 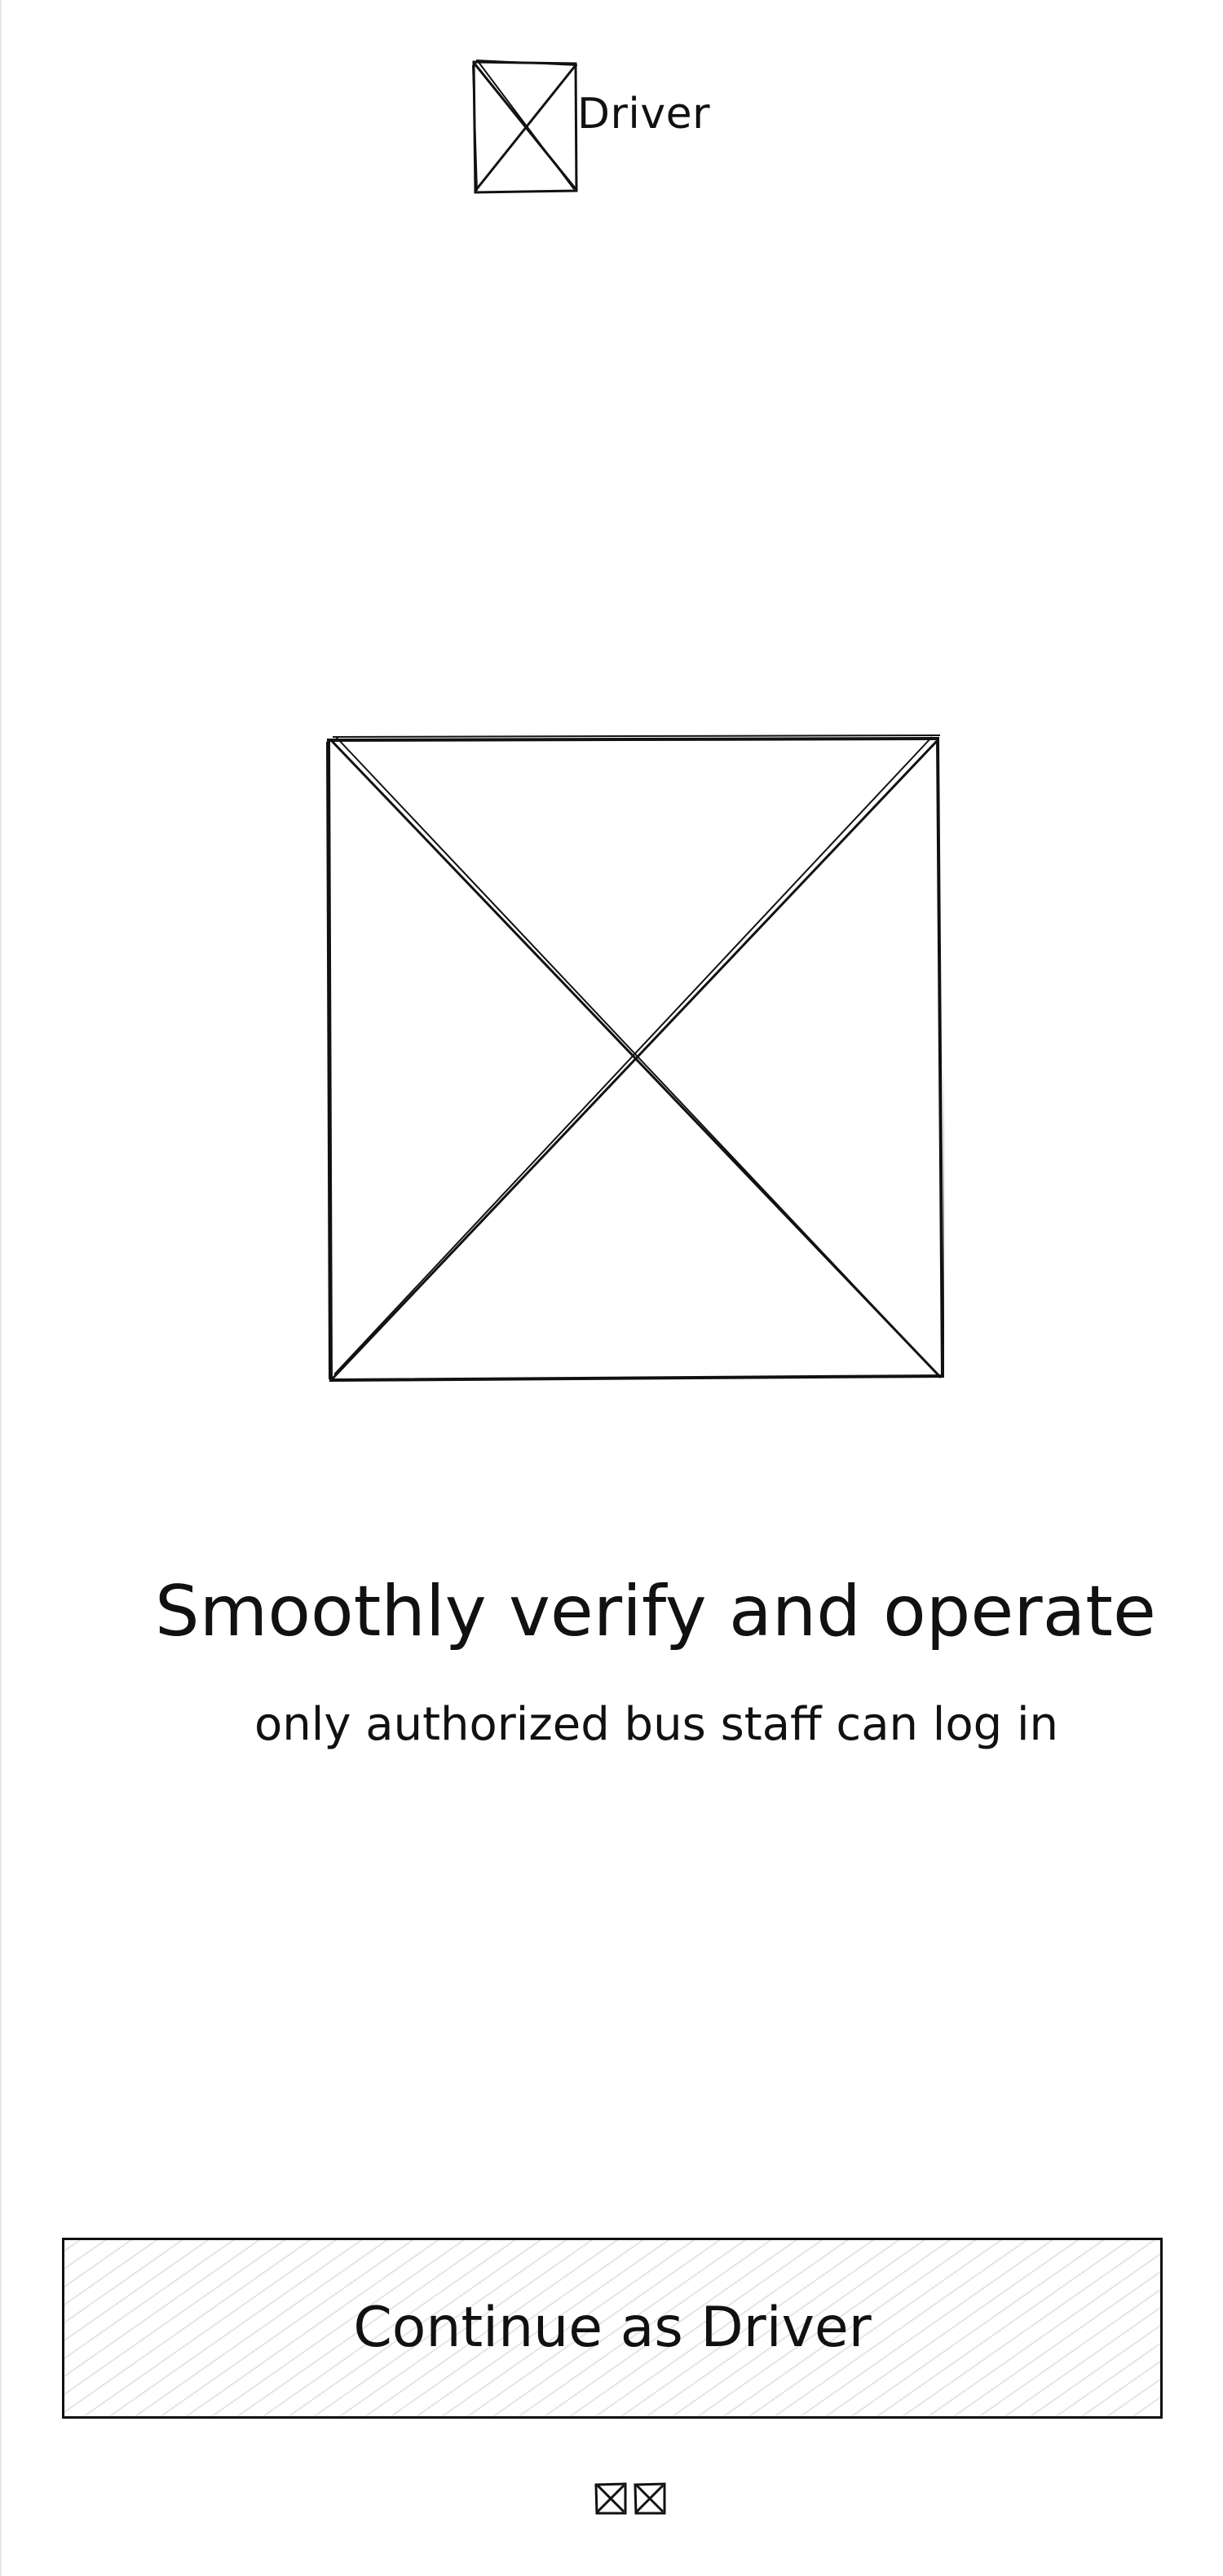 I want to click on footer-icons, so click(x=634, y=2501).